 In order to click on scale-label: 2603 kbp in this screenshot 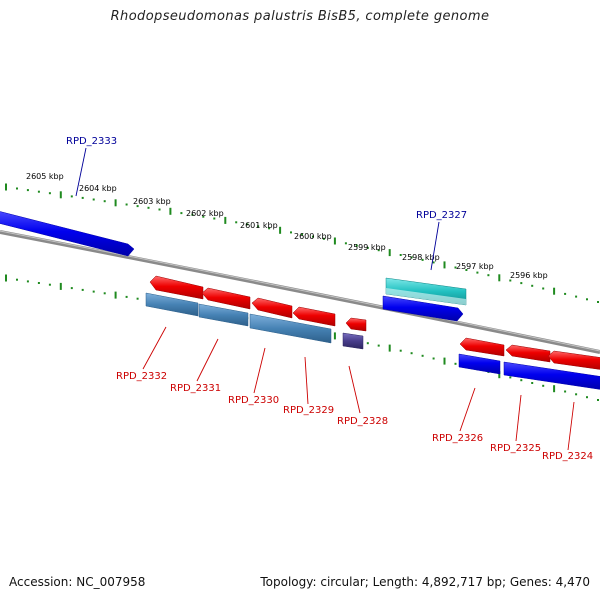, I will do `click(152, 201)`.